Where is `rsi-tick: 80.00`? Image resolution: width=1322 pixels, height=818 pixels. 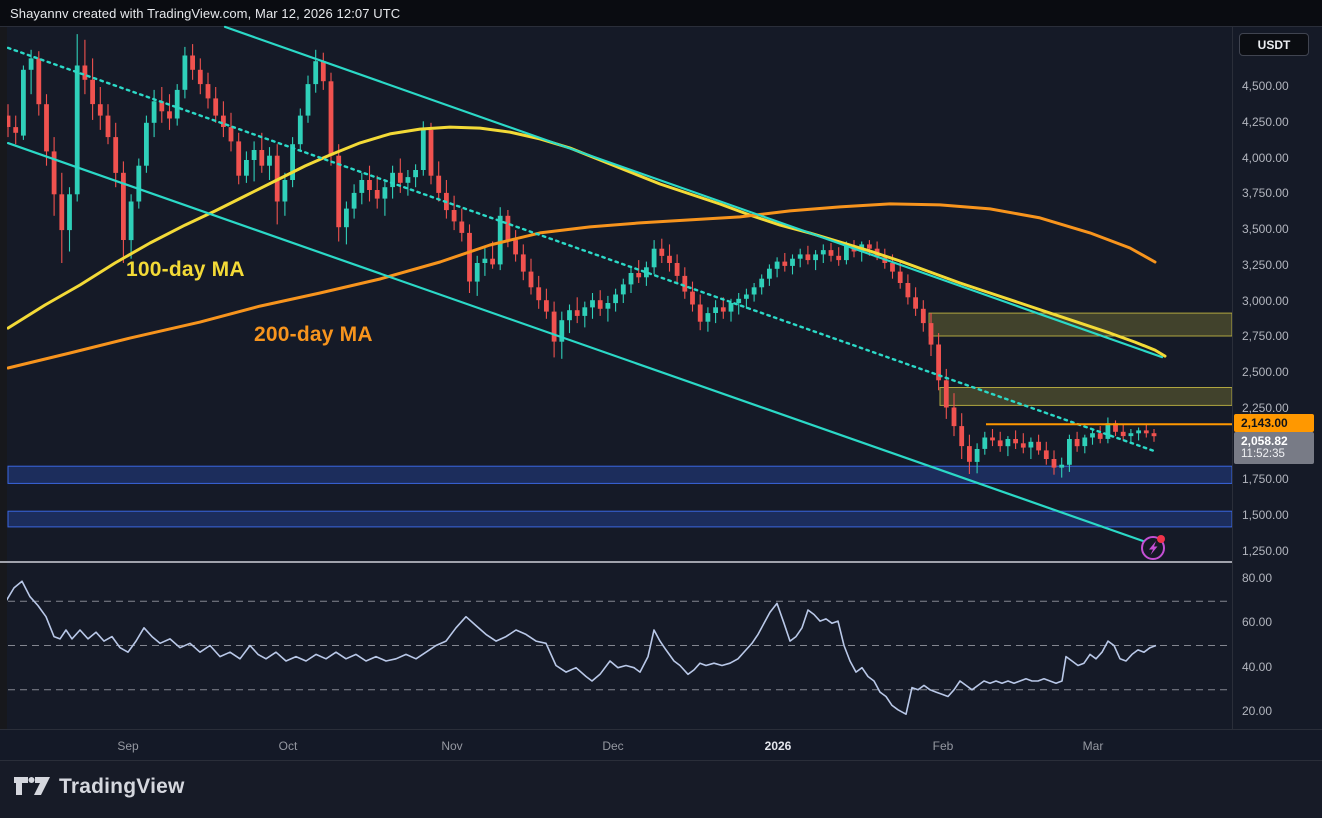 rsi-tick: 80.00 is located at coordinates (1257, 578).